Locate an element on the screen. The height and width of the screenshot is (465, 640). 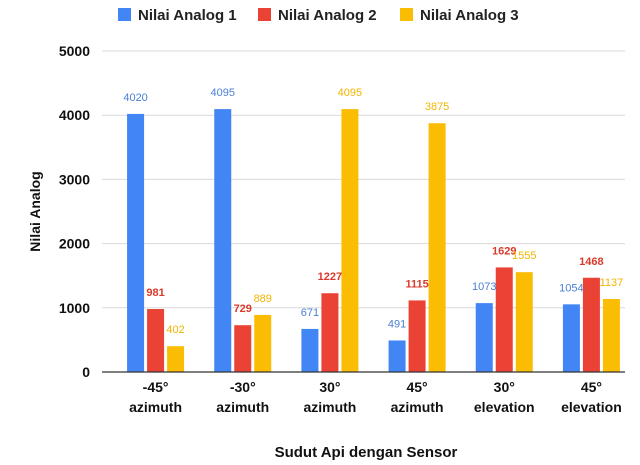
legend-label-2: Nilai Analog 2 is located at coordinates (327, 15).